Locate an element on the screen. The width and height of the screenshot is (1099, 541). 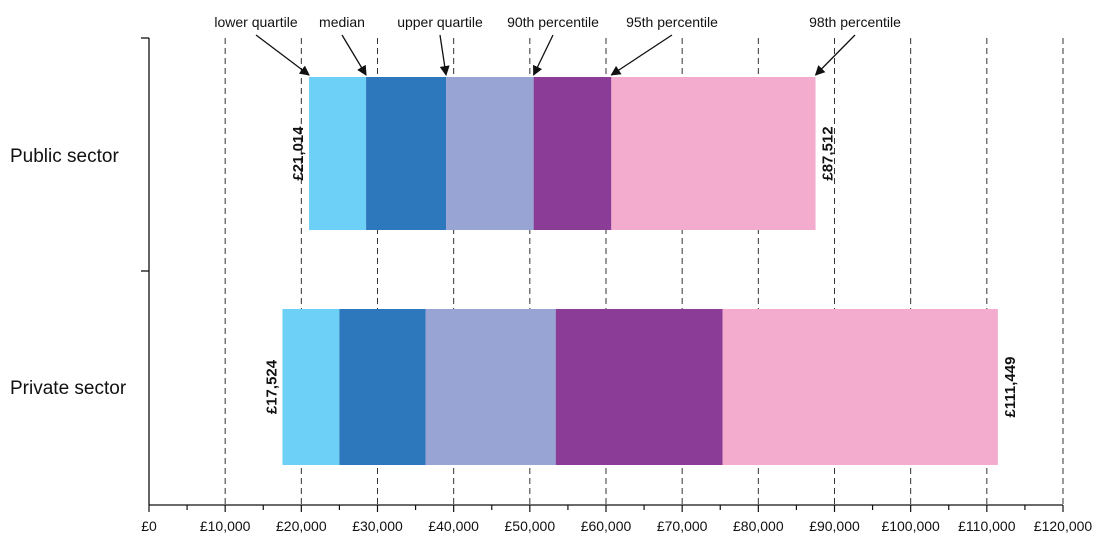
percentile-annotation: lower quartile is located at coordinates (255, 22).